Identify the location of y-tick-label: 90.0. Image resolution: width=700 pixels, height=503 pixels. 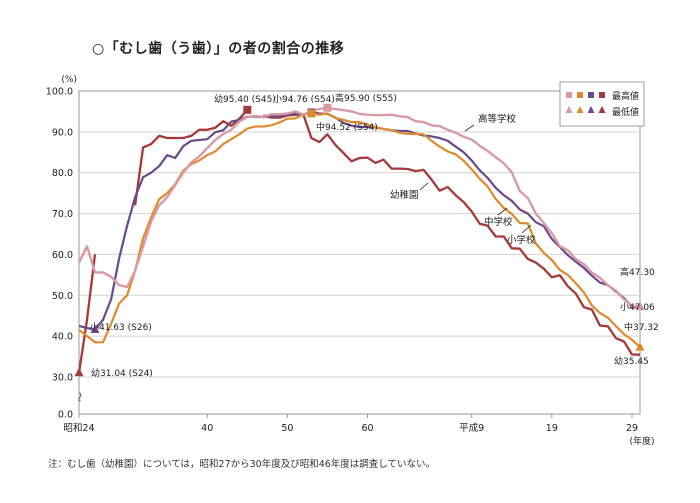
(62, 132).